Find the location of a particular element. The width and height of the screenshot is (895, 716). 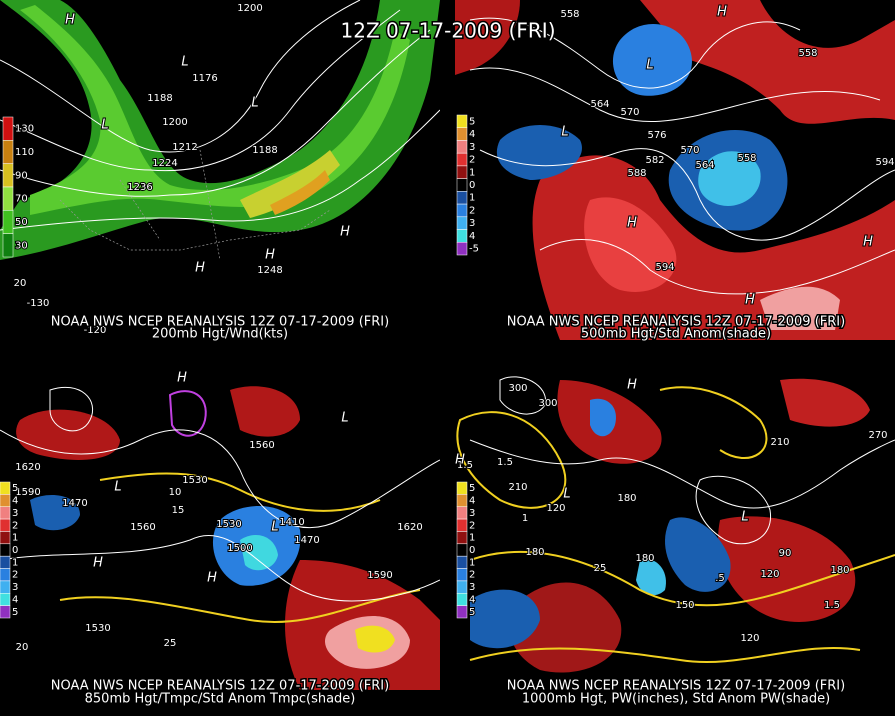

contour-label: 150 is located at coordinates (684, 605).